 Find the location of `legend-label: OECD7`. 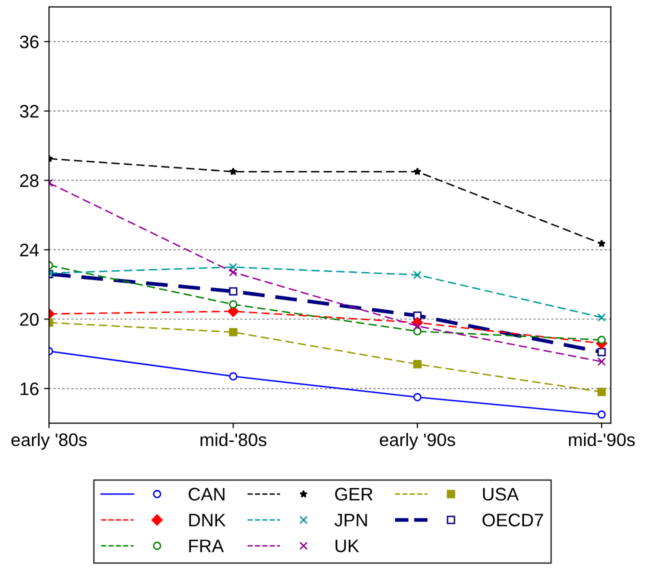

legend-label: OECD7 is located at coordinates (512, 520).